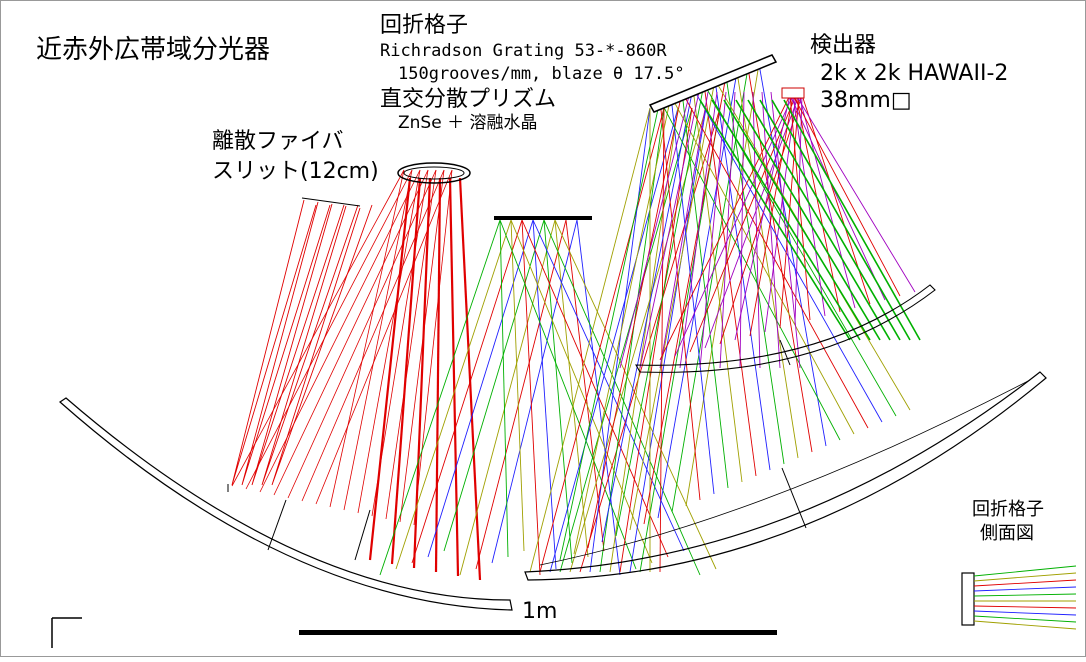 The image size is (1086, 662). I want to click on axis-mark, so click(66, 632).